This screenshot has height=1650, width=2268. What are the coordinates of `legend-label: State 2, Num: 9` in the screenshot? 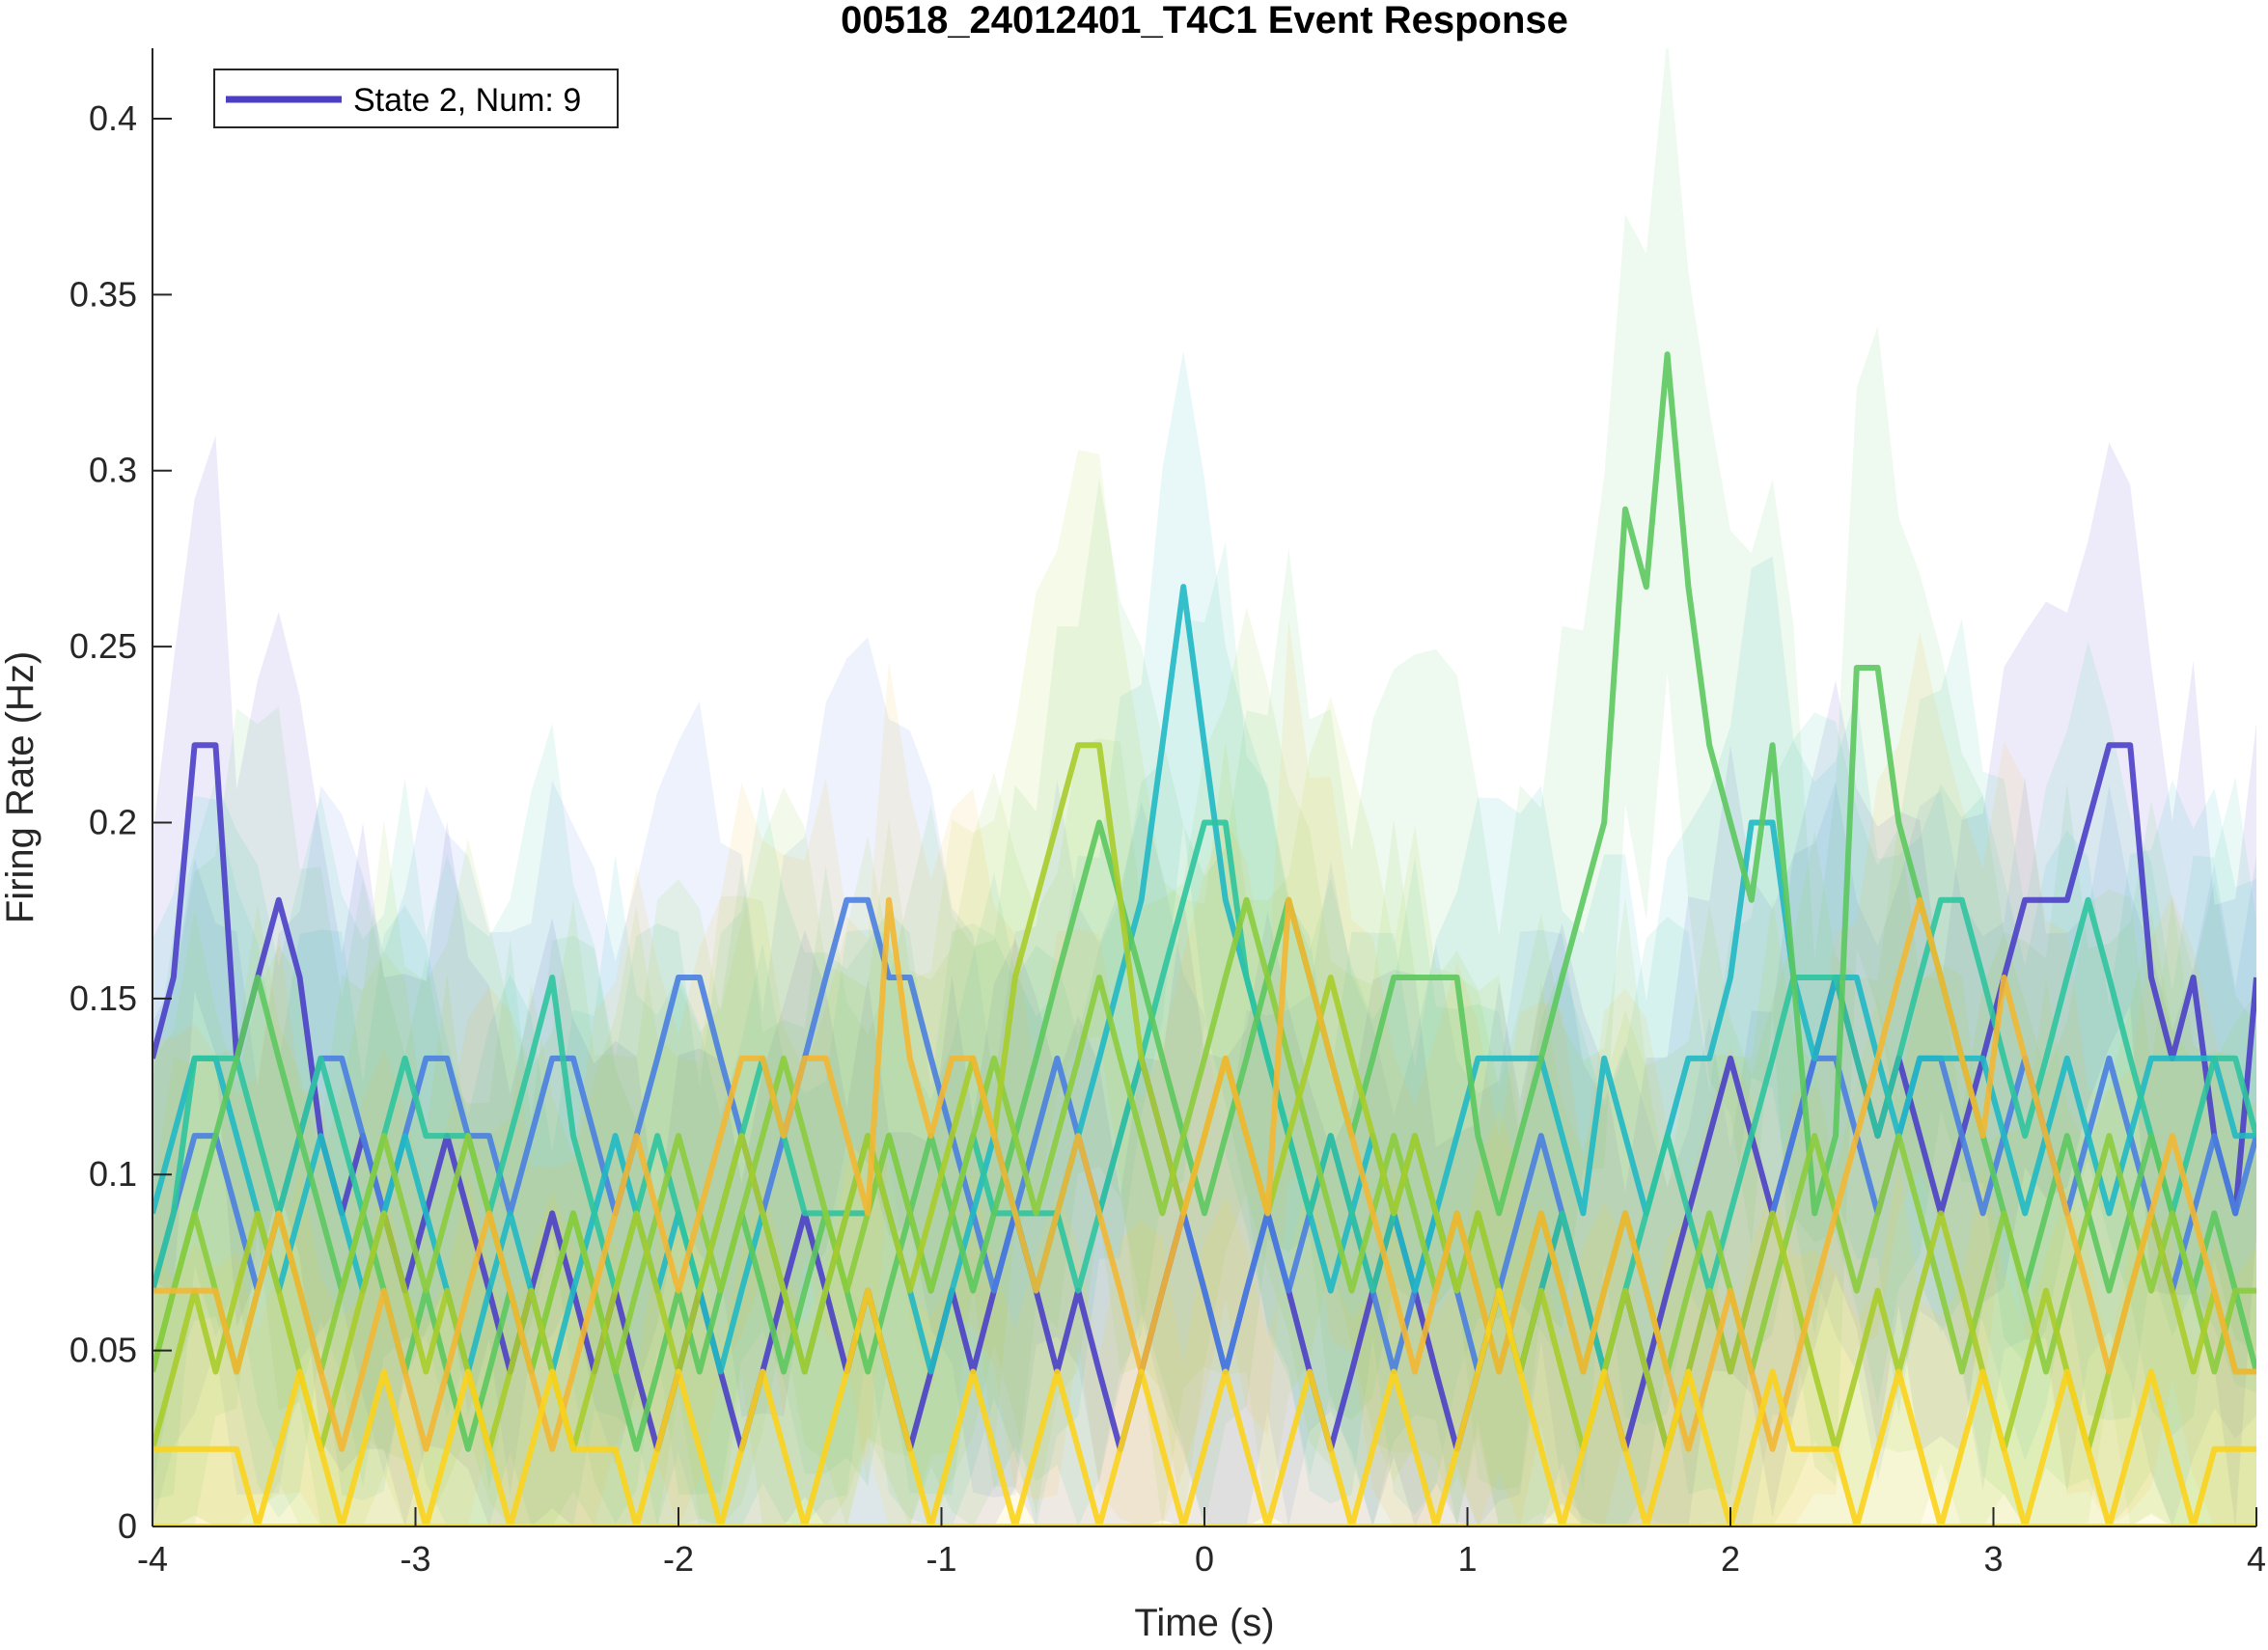 It's located at (467, 100).